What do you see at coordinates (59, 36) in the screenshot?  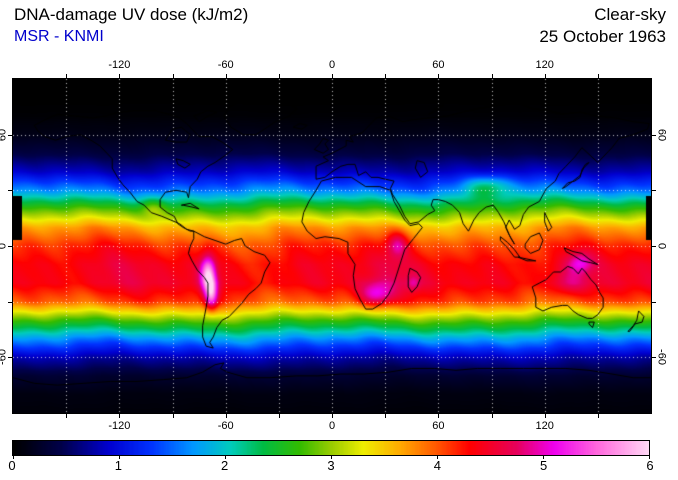 I see `source-label: MSR - KNMI` at bounding box center [59, 36].